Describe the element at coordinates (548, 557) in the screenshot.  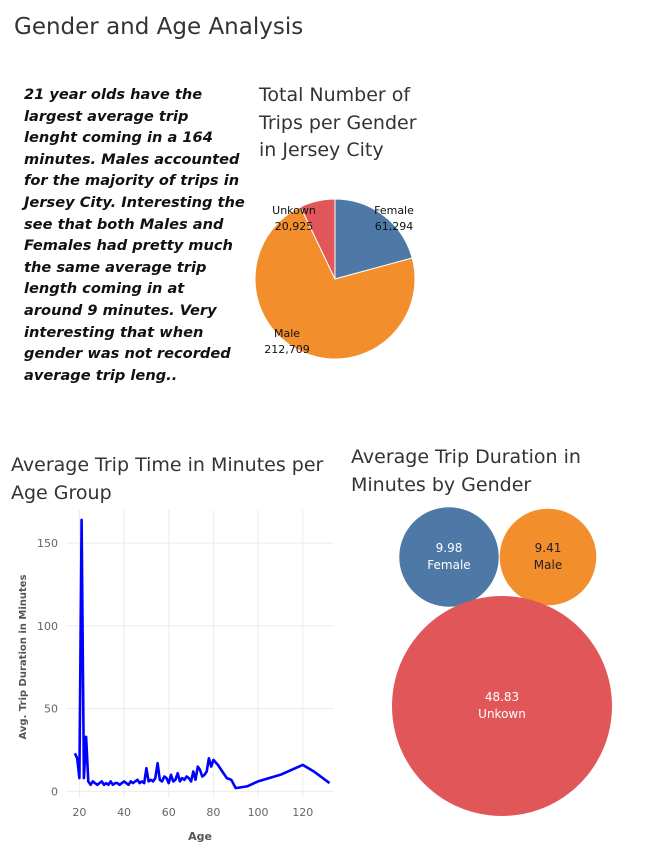
I see `bubble-male` at that location.